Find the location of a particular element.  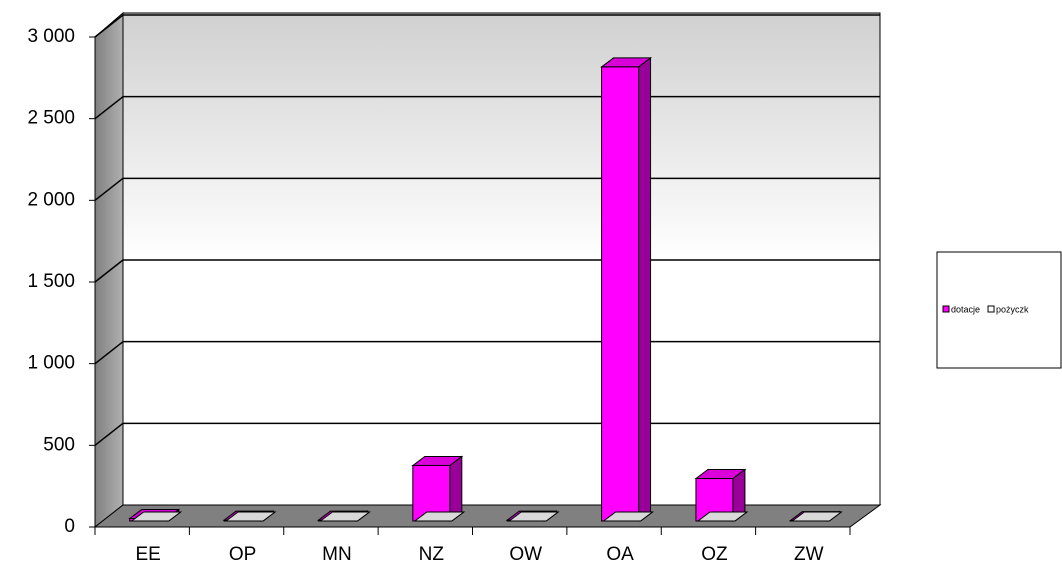

legend-label: dotacje is located at coordinates (965, 309).